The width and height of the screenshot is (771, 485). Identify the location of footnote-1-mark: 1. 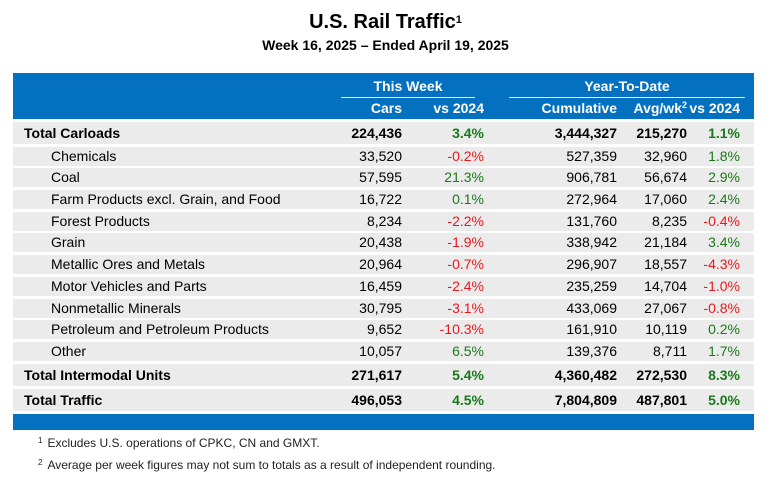
(40, 440).